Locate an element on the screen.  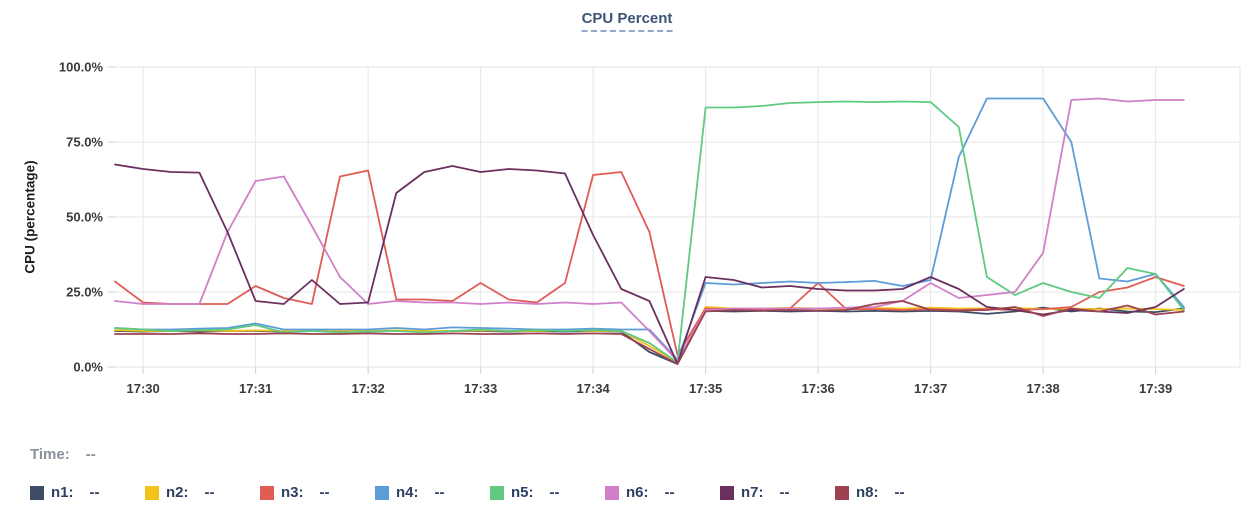
legend-item-n1: n1: -- is located at coordinates (87, 492).